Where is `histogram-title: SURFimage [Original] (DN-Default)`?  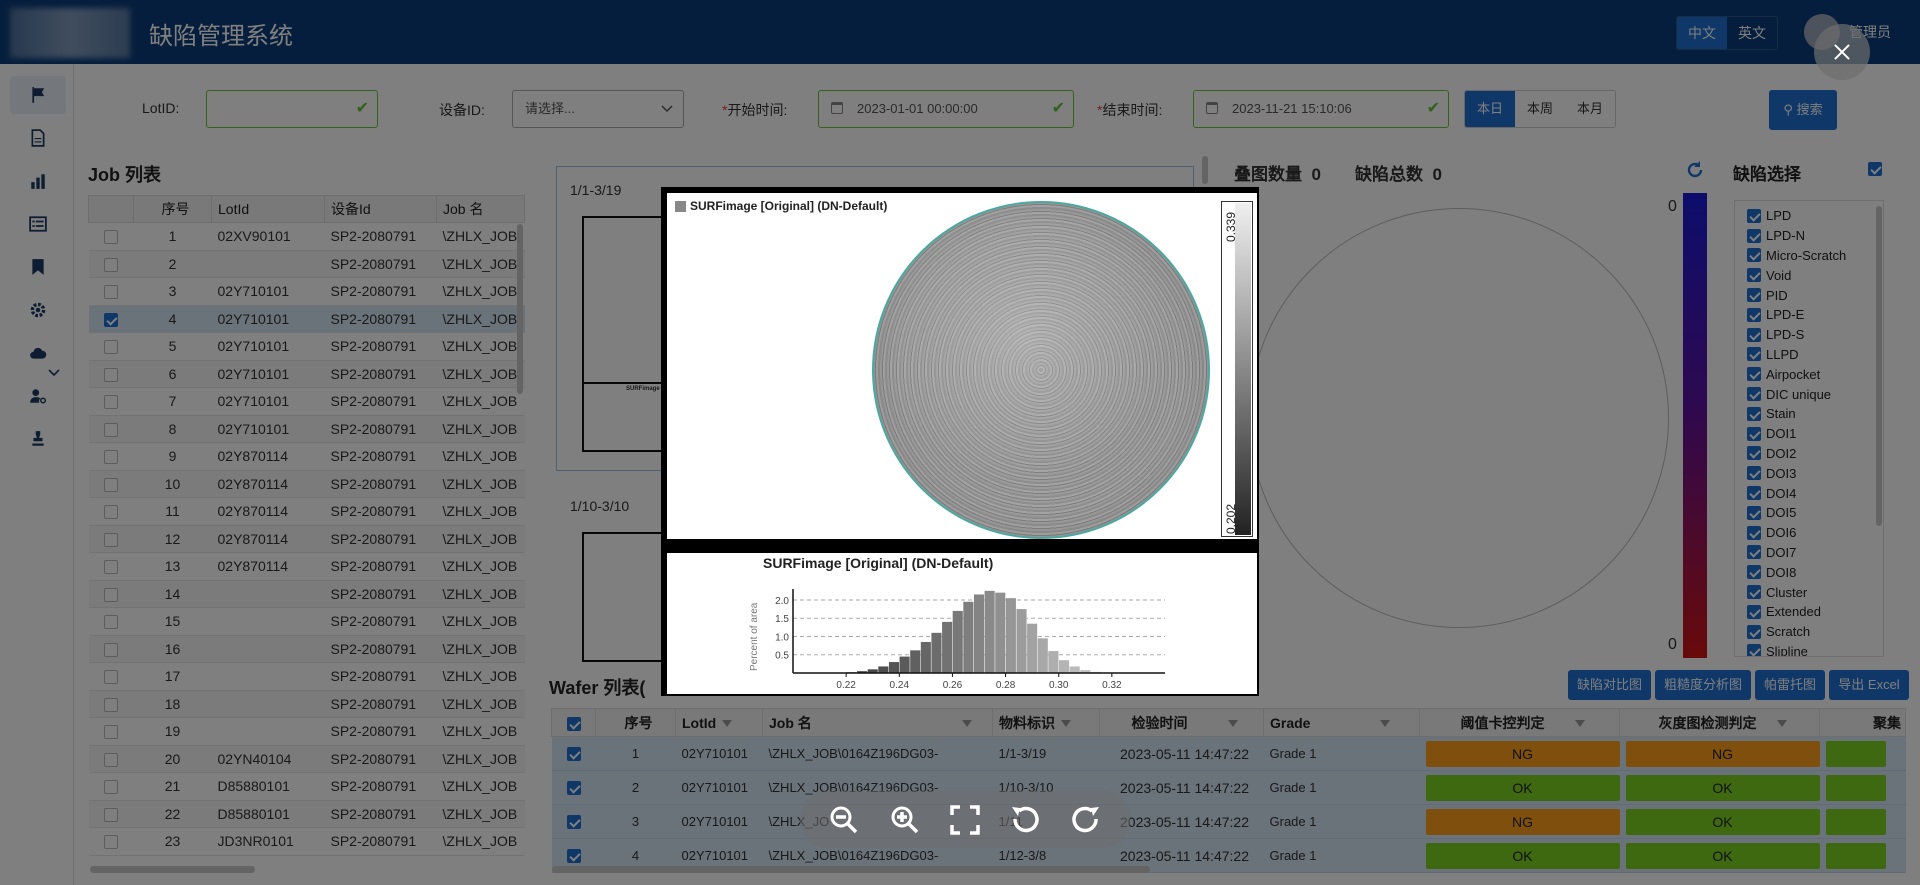 histogram-title: SURFimage [Original] (DN-Default) is located at coordinates (878, 563).